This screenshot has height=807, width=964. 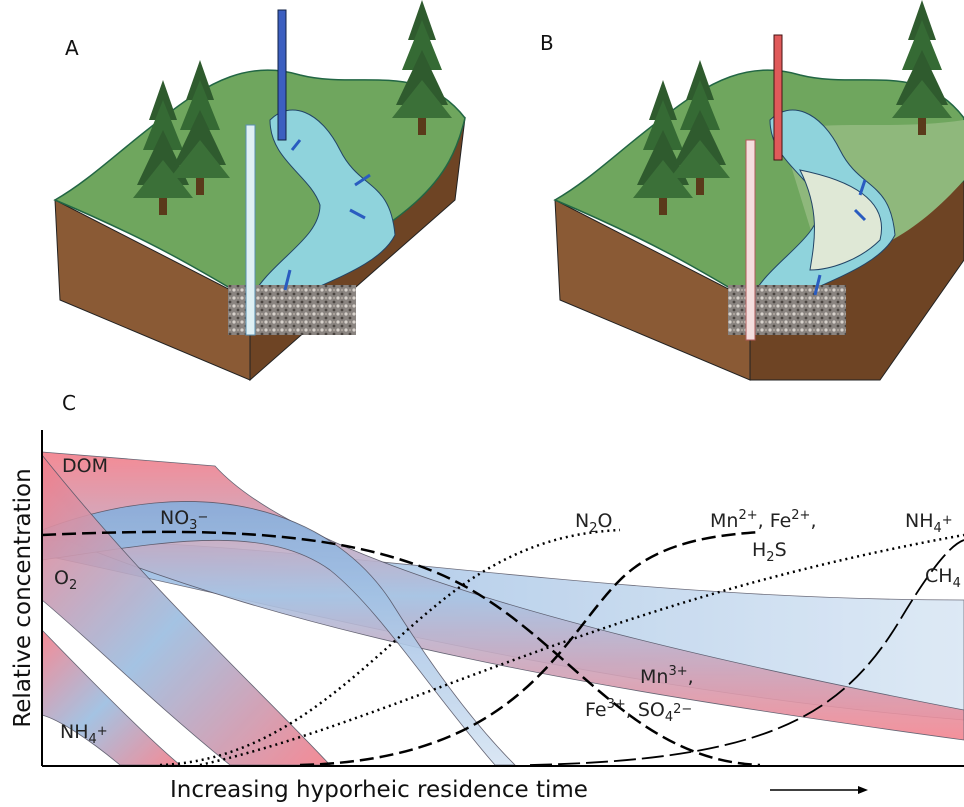 What do you see at coordinates (69, 403) in the screenshot?
I see `panel-label: C` at bounding box center [69, 403].